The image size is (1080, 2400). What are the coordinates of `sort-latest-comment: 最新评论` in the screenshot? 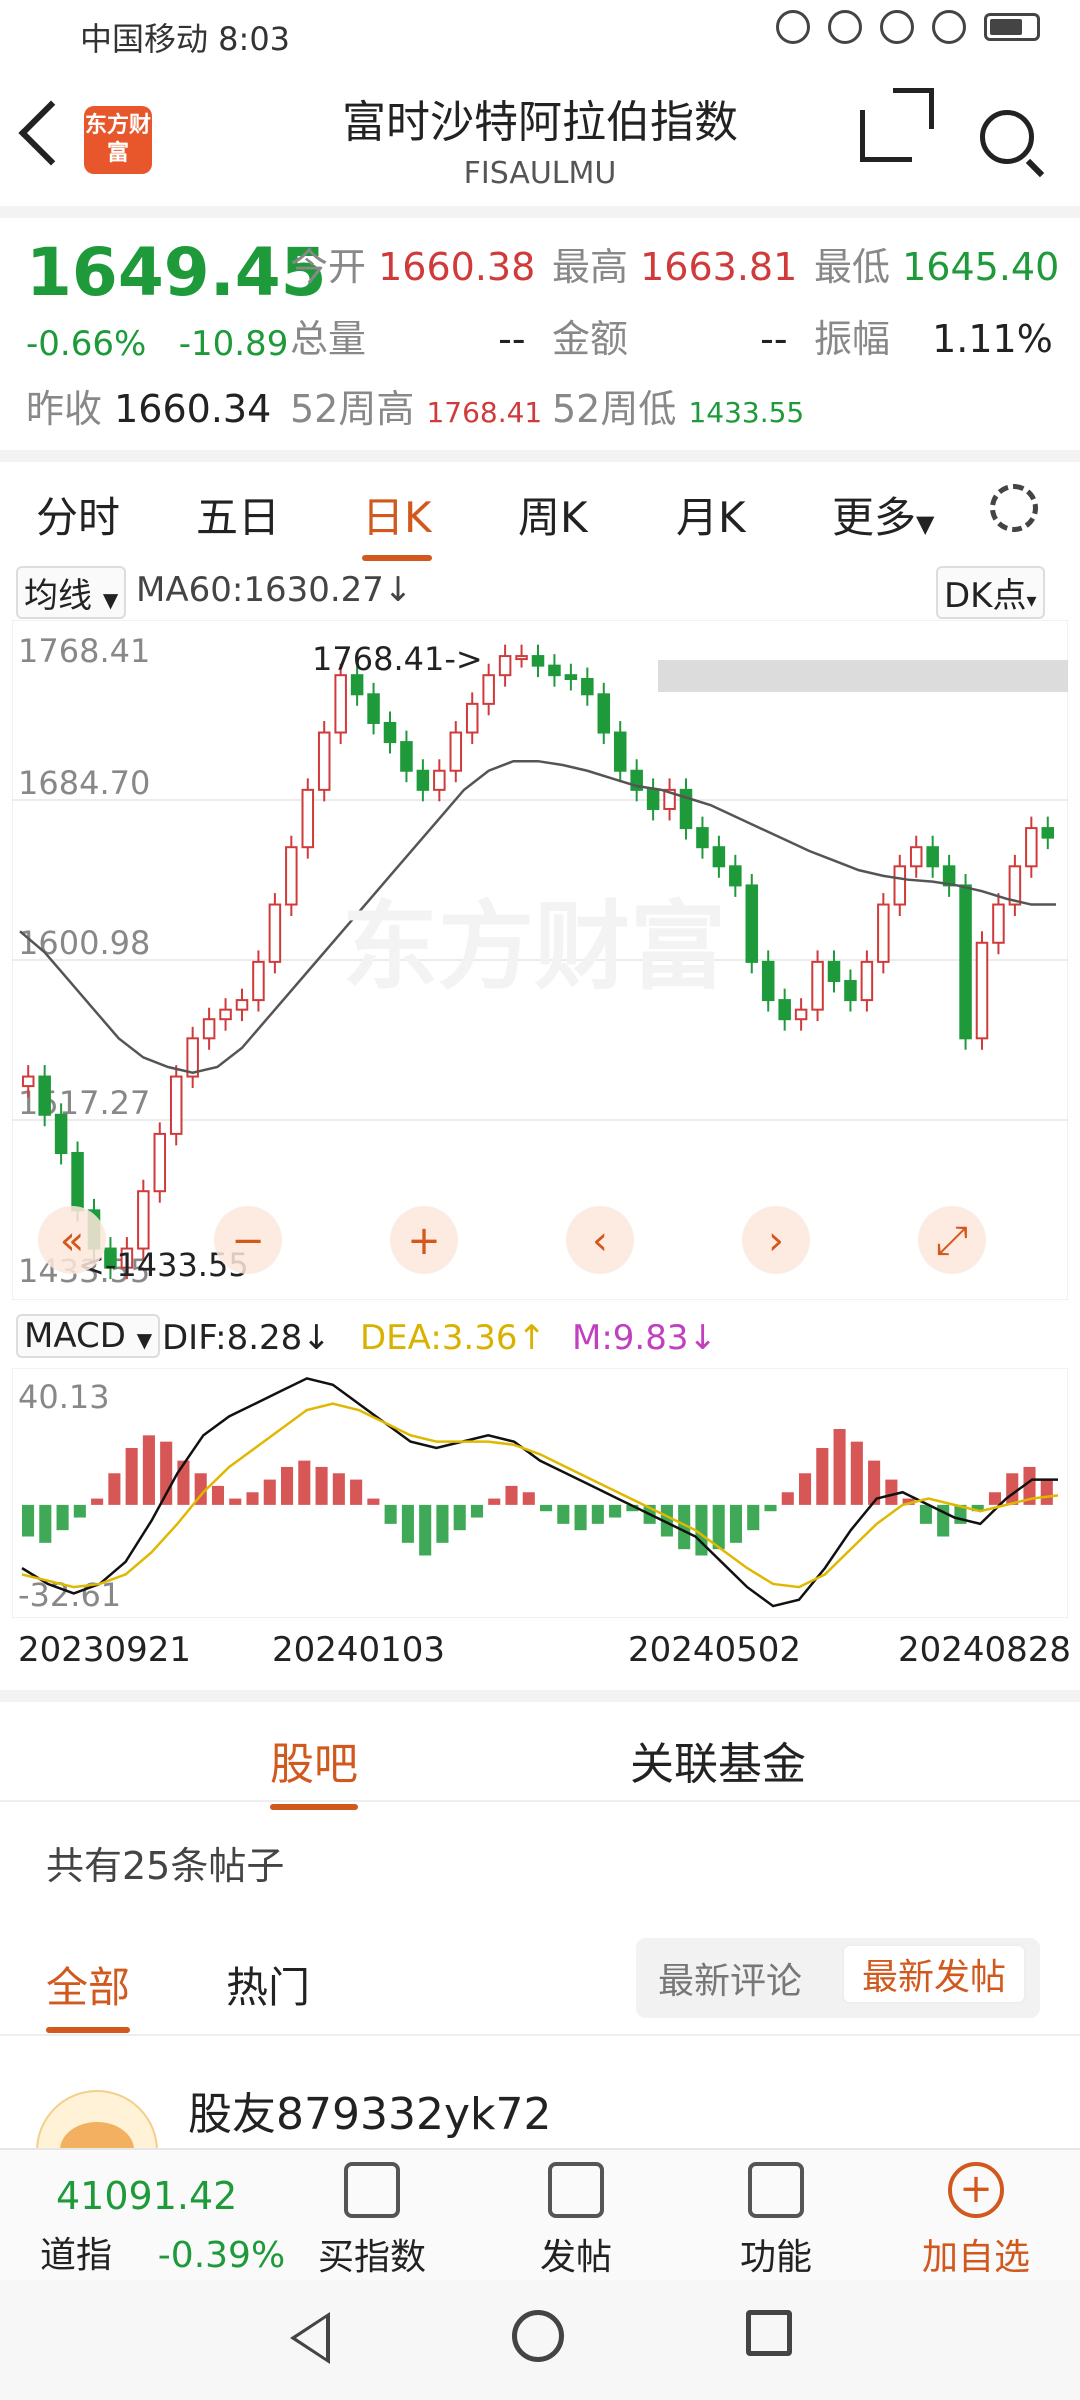 It's located at (730, 1981).